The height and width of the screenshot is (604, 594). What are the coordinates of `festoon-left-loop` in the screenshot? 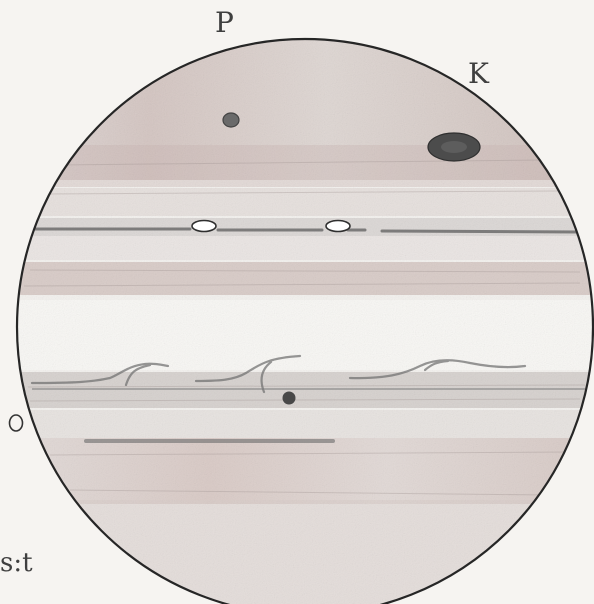 It's located at (138, 375).